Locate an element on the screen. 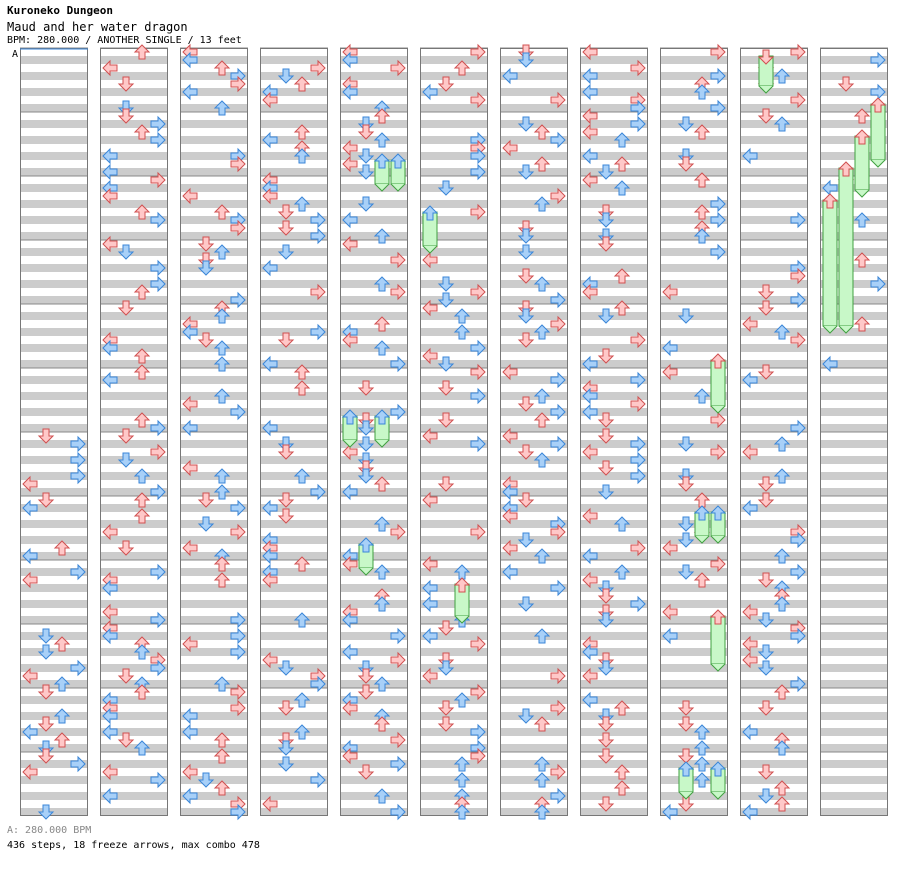  bpm-legend: A: 280.000 BPM is located at coordinates (49, 830).